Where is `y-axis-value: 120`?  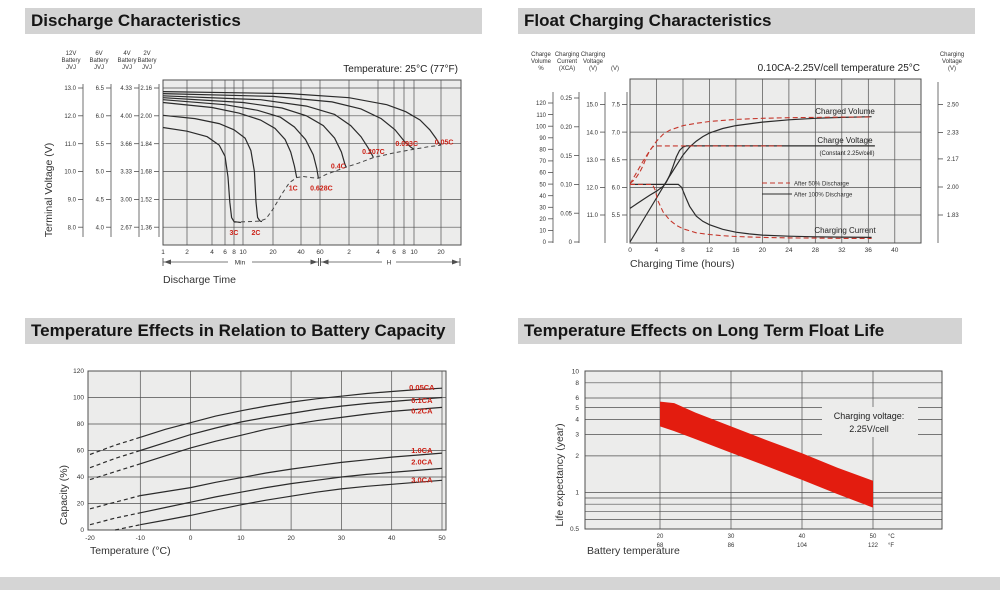 y-axis-value: 120 is located at coordinates (541, 104).